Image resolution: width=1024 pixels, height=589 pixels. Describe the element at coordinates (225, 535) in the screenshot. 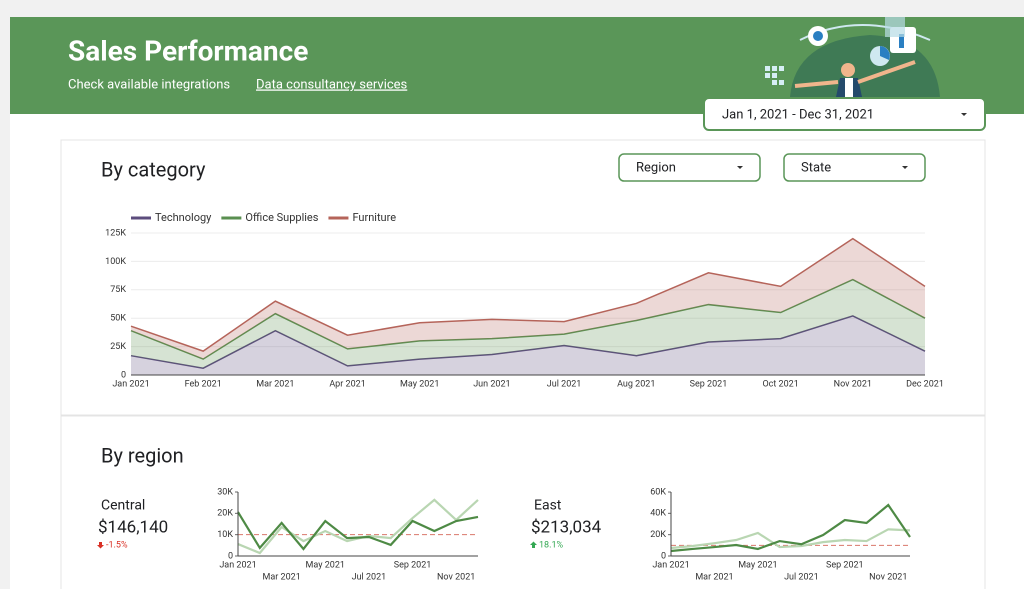

I see `y-tick-label: 10K` at that location.